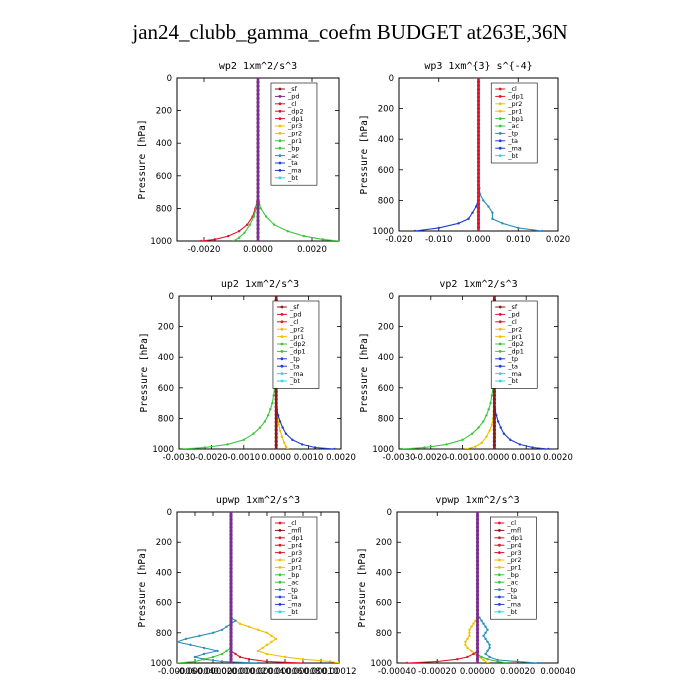 The image size is (700, 700). I want to click on legend-label: _bp1, so click(515, 119).